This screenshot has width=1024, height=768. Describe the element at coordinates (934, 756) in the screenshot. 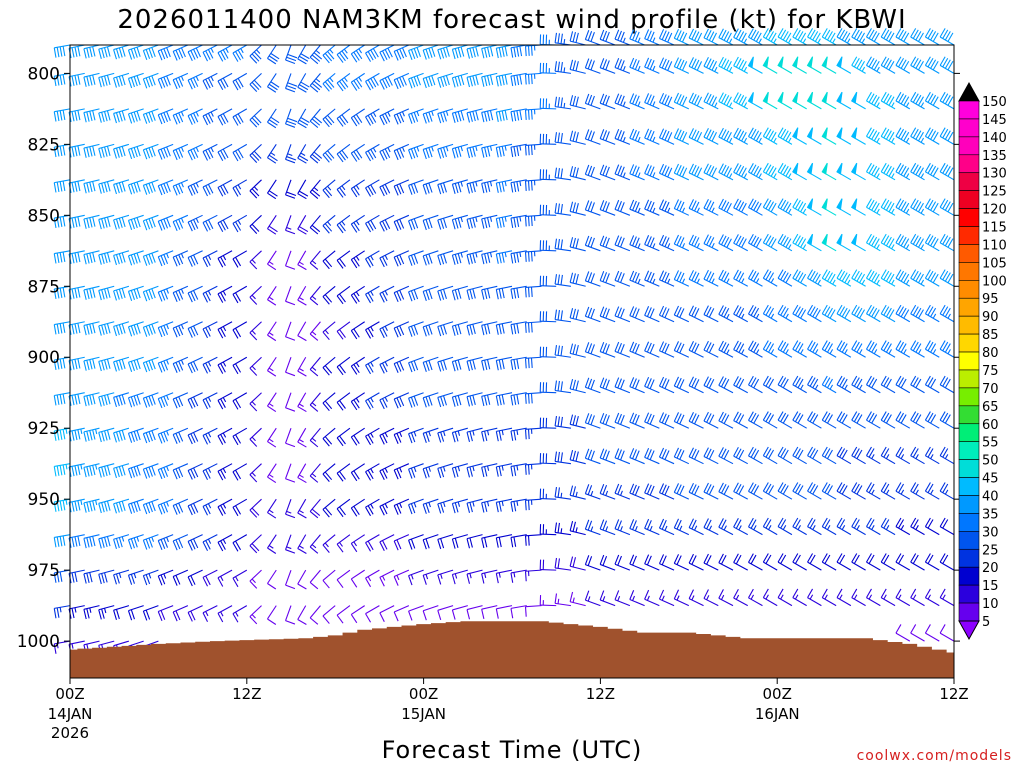

I see `credit-text: coolwx.com/models` at that location.